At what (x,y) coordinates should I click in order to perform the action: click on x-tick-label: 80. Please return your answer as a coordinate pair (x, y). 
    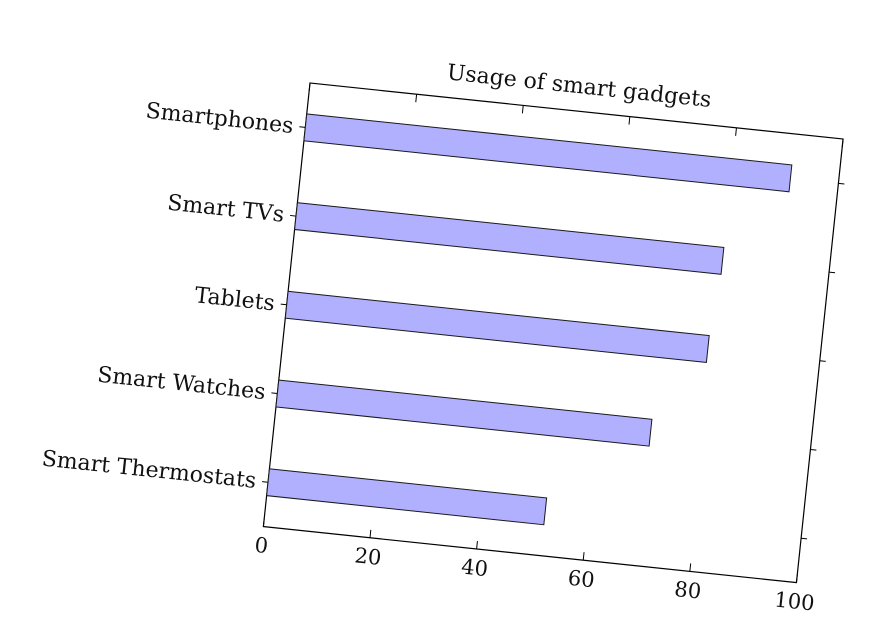
    Looking at the image, I should click on (687, 590).